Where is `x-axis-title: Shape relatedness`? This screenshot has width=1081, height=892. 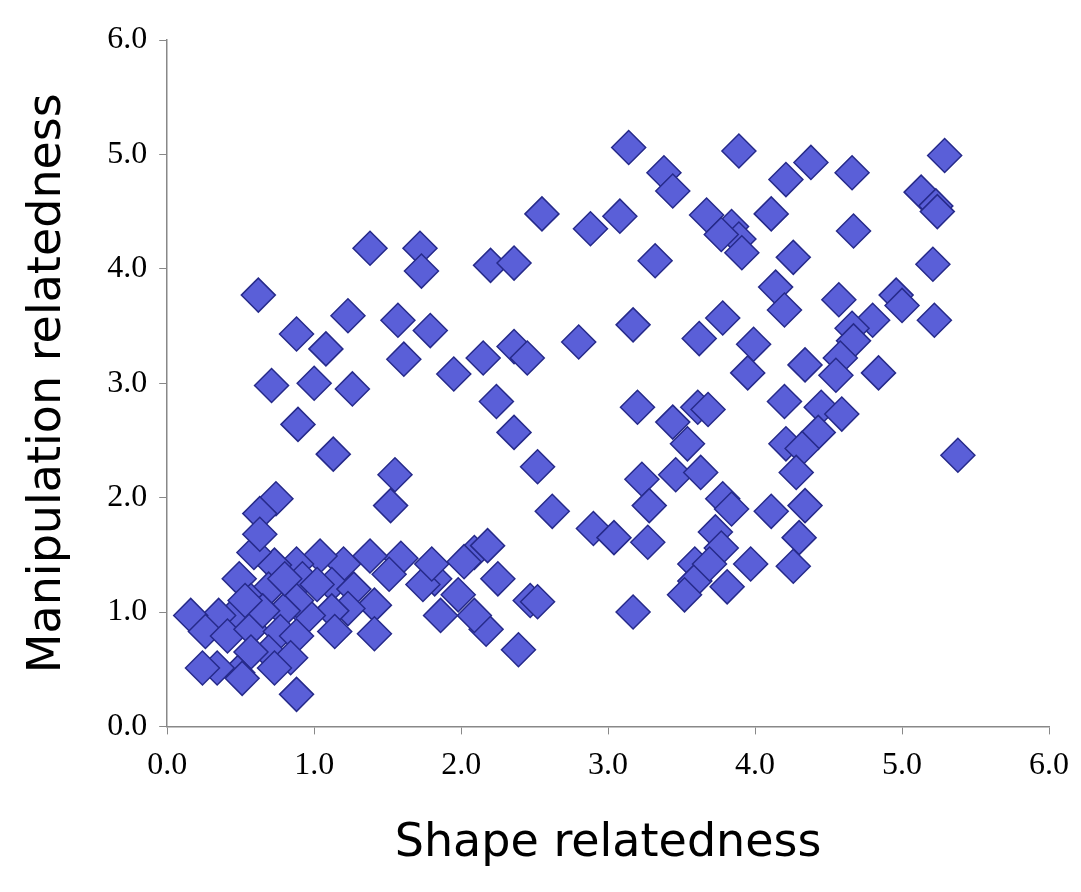
x-axis-title: Shape relatedness is located at coordinates (608, 840).